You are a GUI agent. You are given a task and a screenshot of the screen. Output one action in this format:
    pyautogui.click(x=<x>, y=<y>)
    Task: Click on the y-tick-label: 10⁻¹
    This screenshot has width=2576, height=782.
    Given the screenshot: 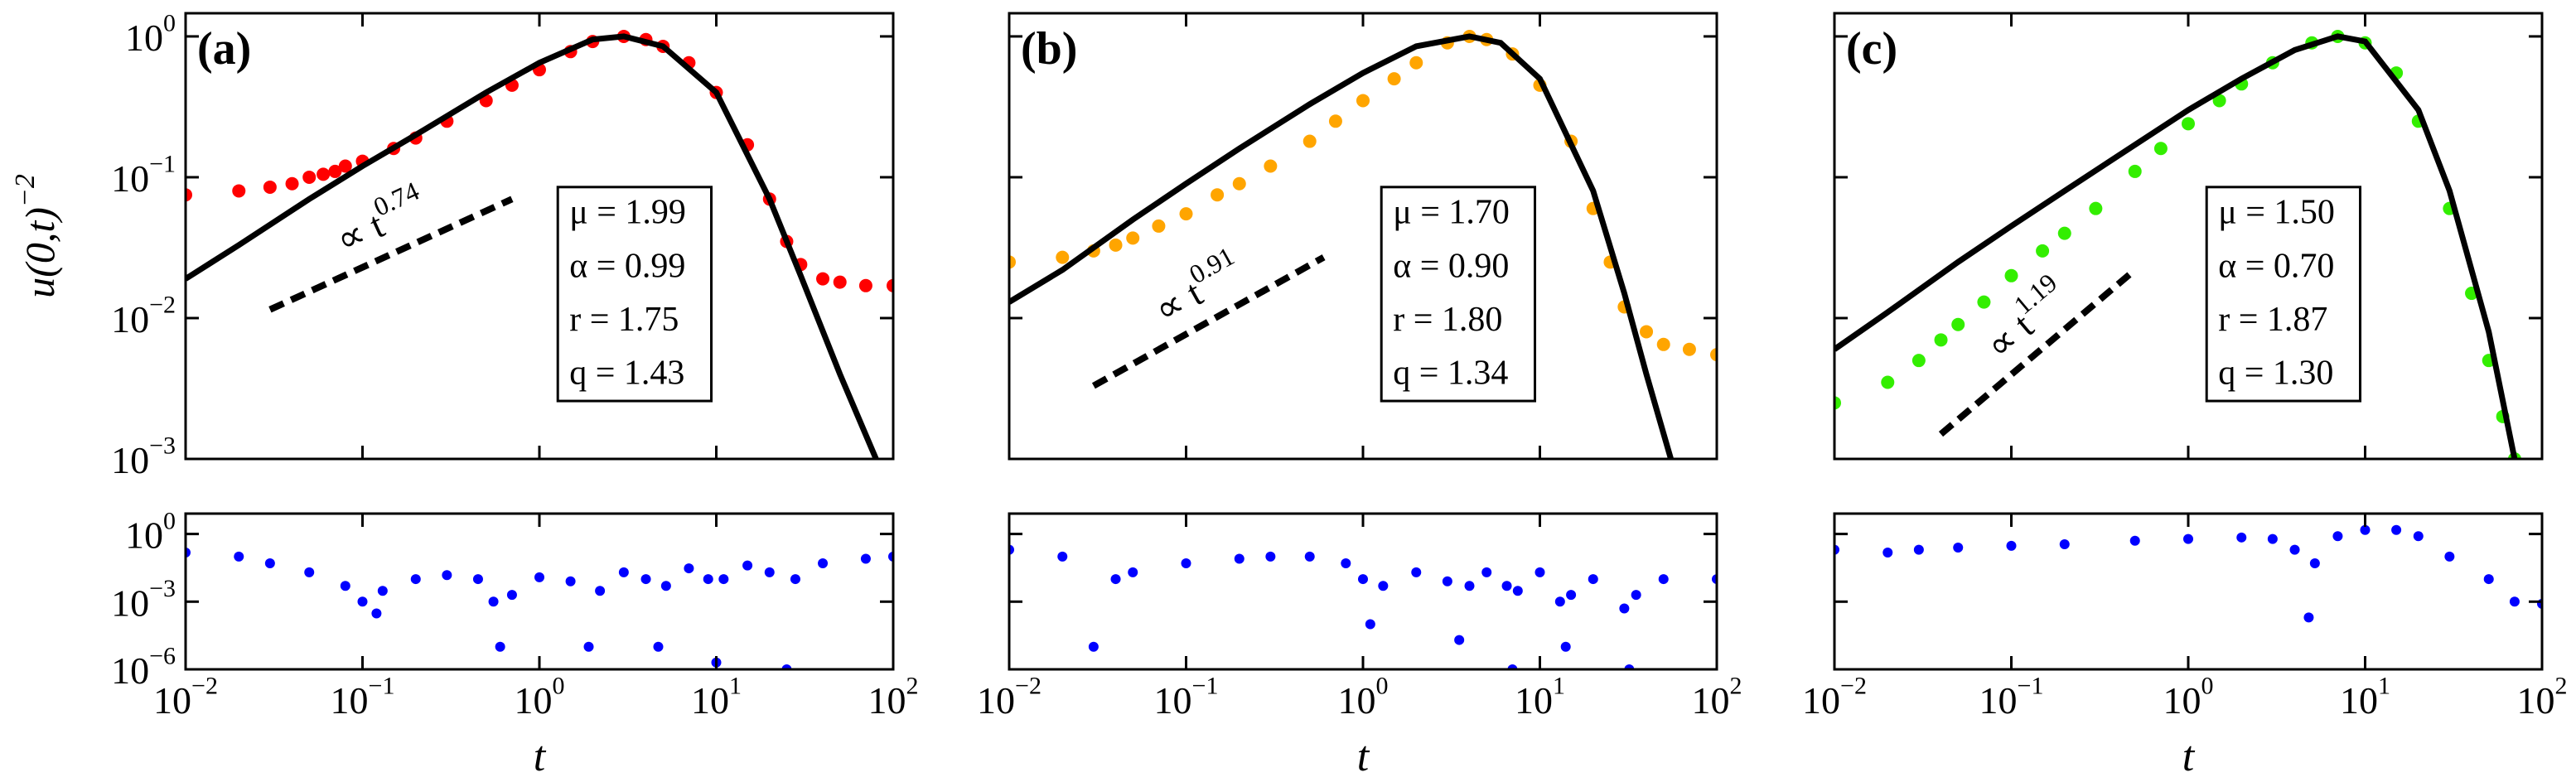 What is the action you would take?
    pyautogui.click(x=143, y=175)
    